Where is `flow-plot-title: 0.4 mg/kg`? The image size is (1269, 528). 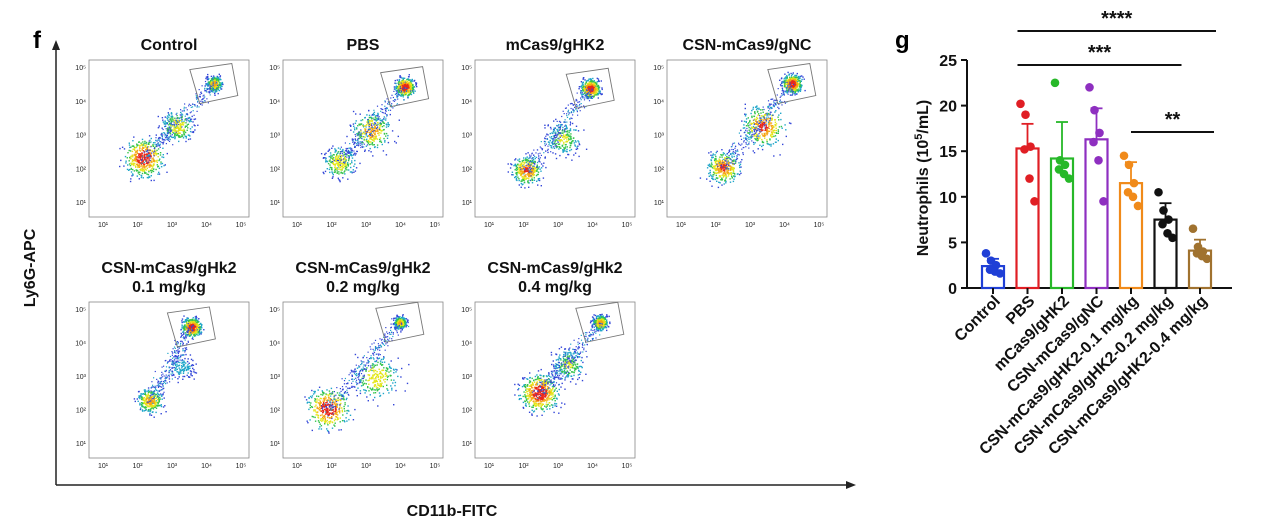 flow-plot-title: 0.4 mg/kg is located at coordinates (555, 287).